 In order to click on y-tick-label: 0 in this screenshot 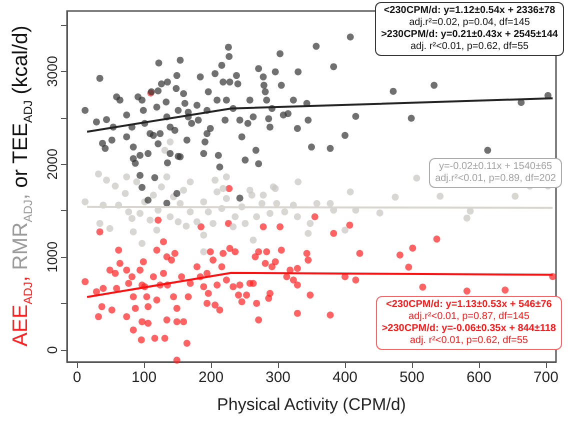, I will do `click(52, 350)`.